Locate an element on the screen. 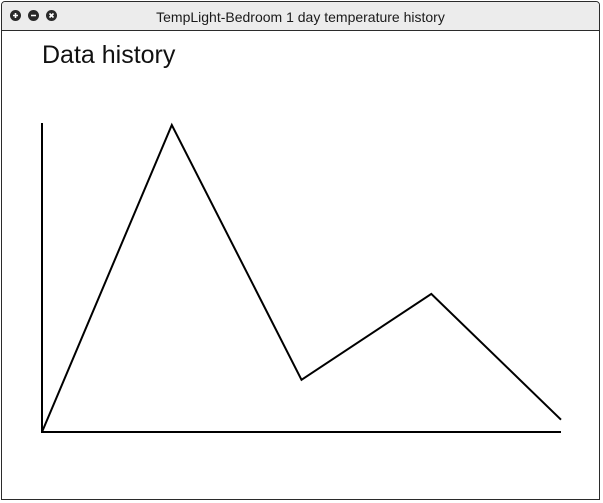 Image resolution: width=603 pixels, height=503 pixels. maximize-button is located at coordinates (15, 15).